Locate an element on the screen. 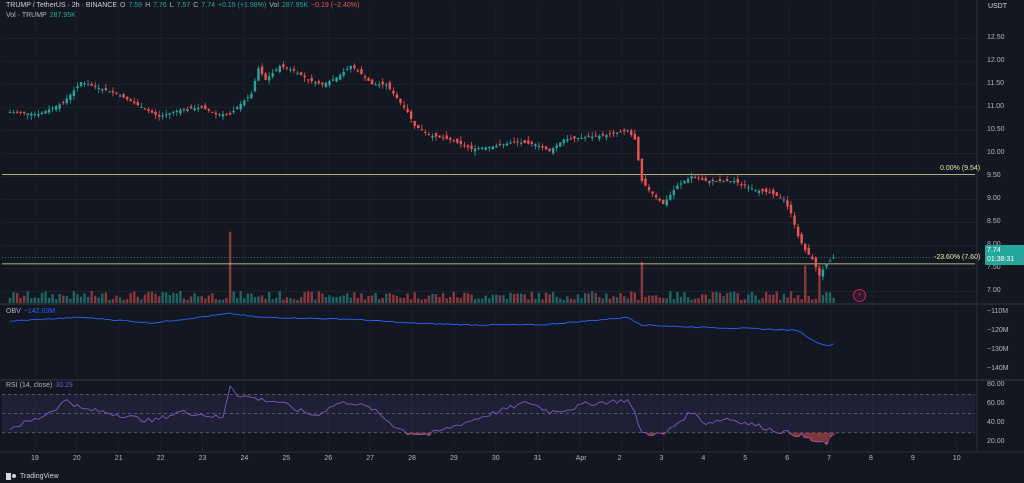 The image size is (1024, 483). low-value: 7.57 is located at coordinates (183, 5).